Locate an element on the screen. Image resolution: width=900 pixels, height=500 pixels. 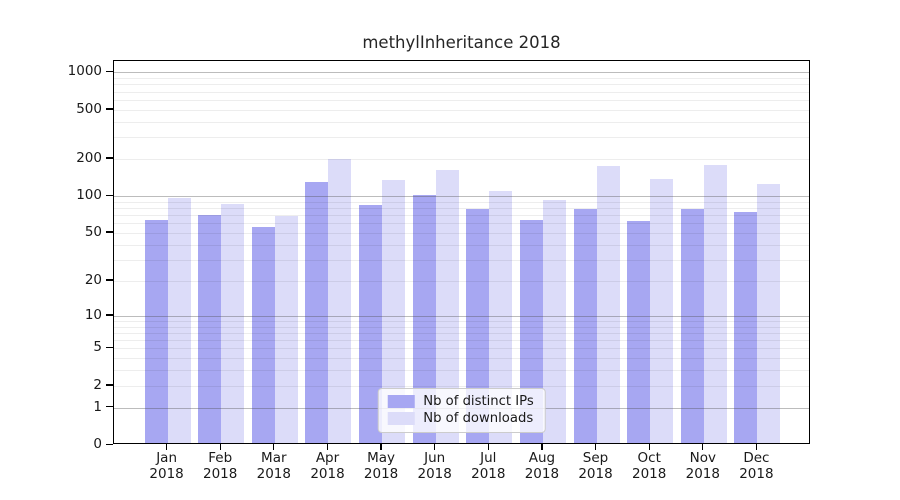
chart-title: methylInheritance 2018 is located at coordinates (461, 42).